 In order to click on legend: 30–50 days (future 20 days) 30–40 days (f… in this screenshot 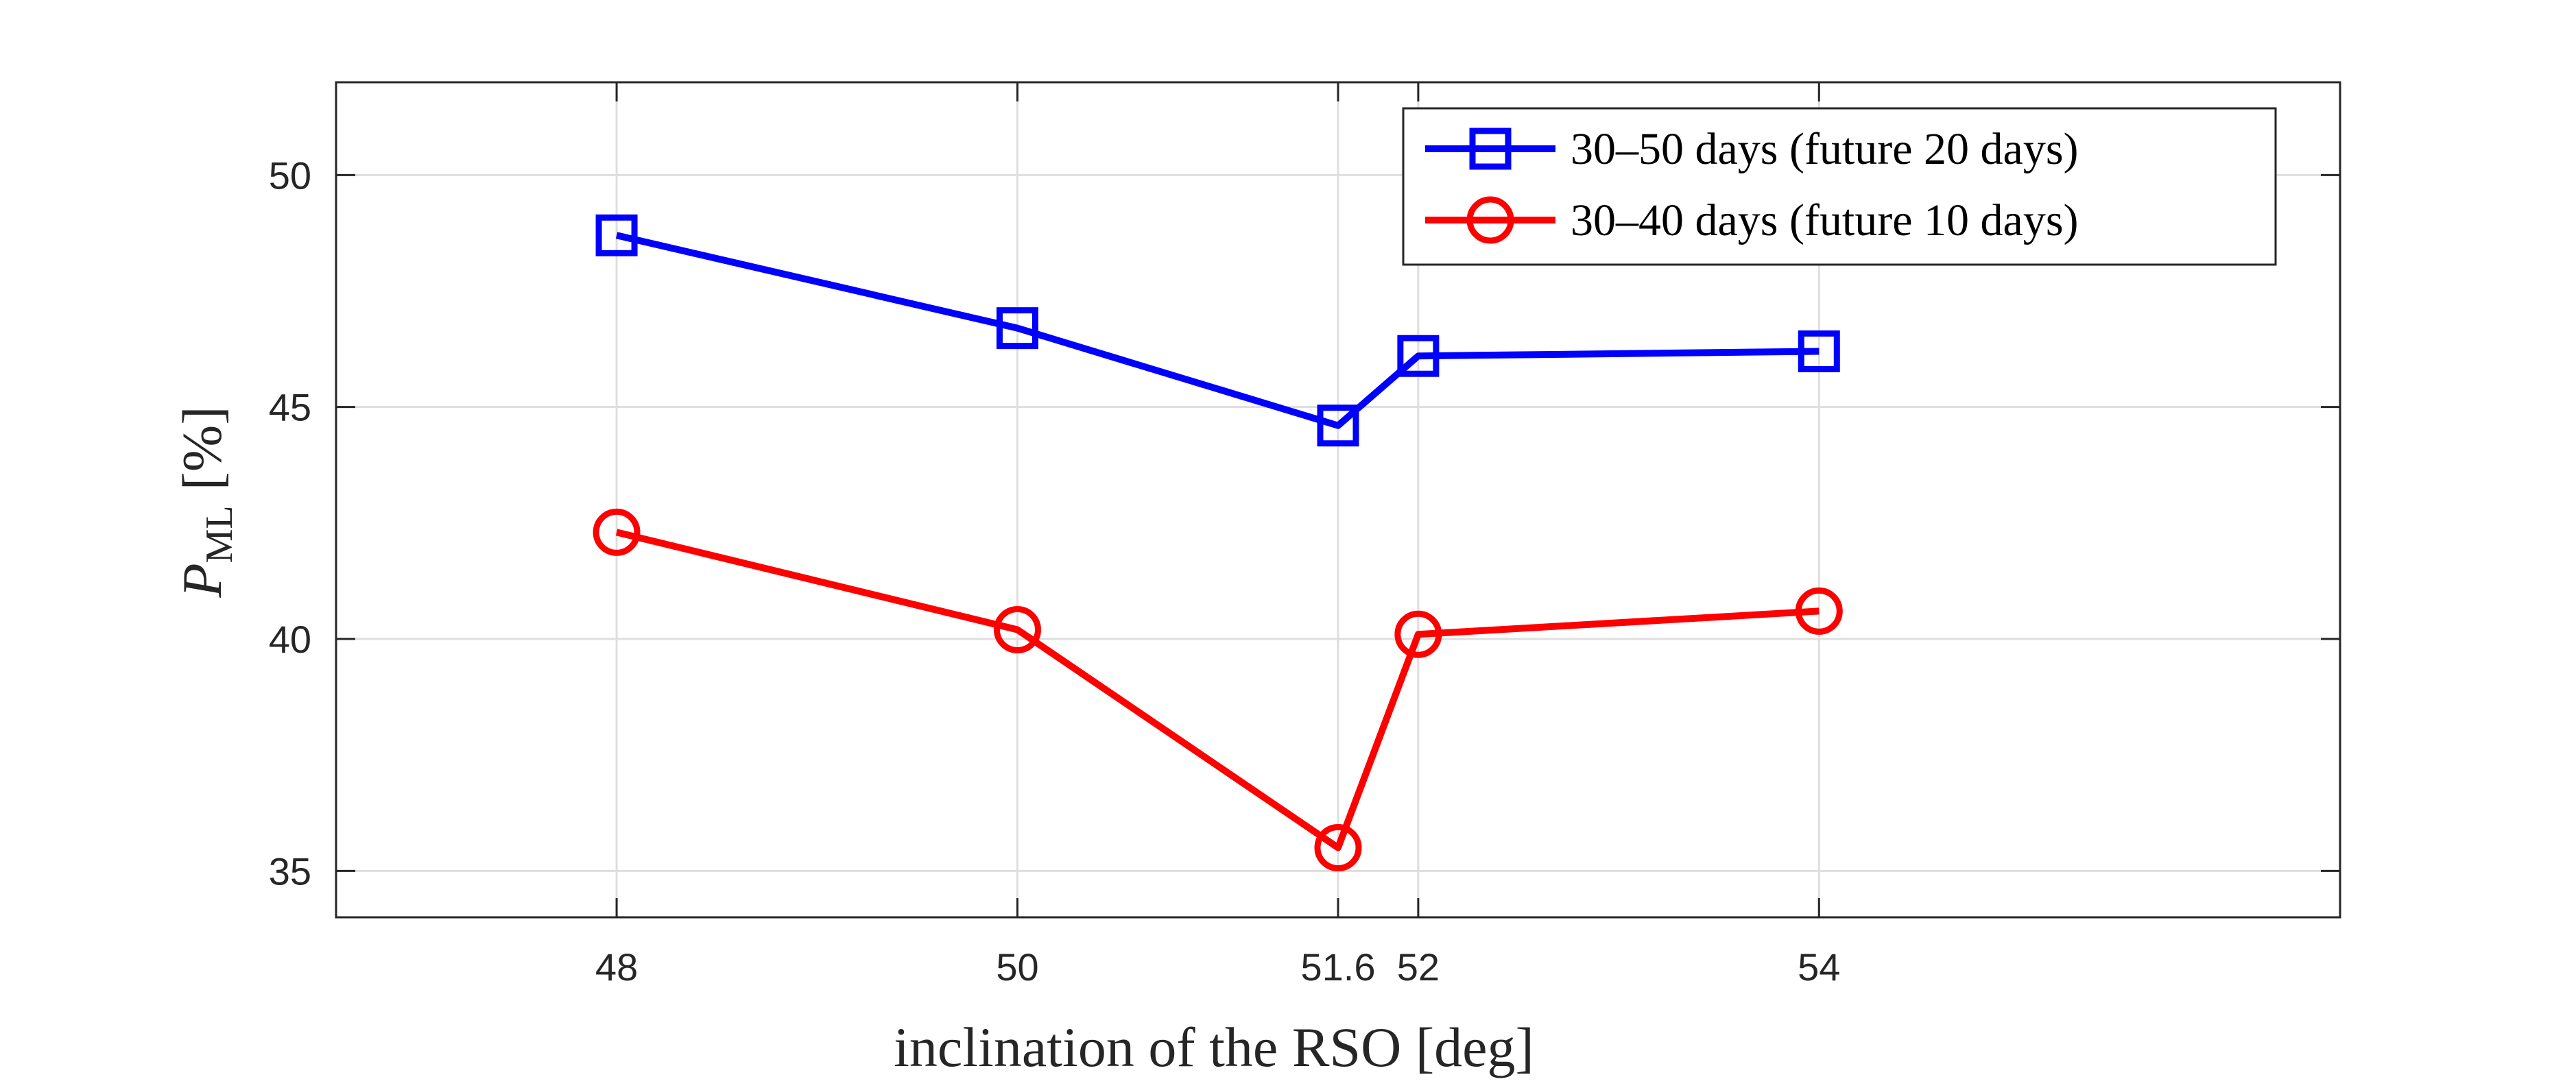, I will do `click(1839, 187)`.